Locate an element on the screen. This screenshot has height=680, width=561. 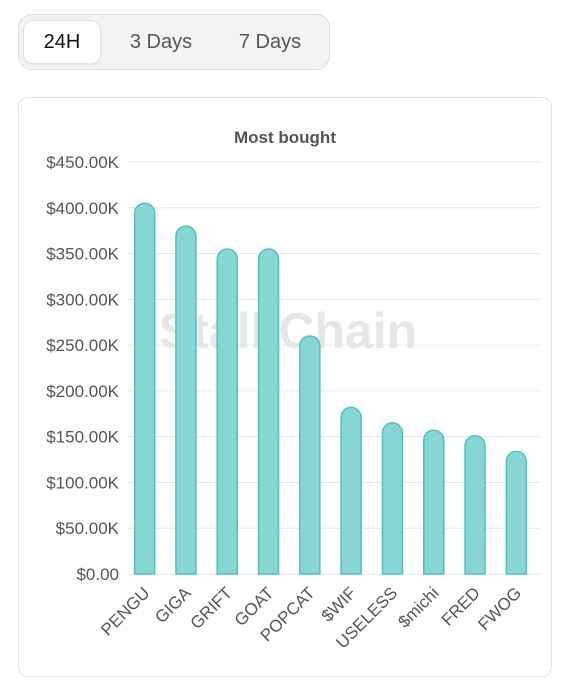
bar-useless is located at coordinates (392, 498).